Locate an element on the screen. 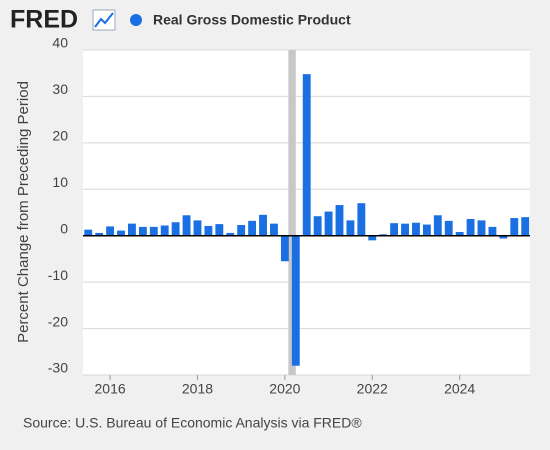 Image resolution: width=550 pixels, height=450 pixels. y-tick-label: 10 is located at coordinates (60, 182).